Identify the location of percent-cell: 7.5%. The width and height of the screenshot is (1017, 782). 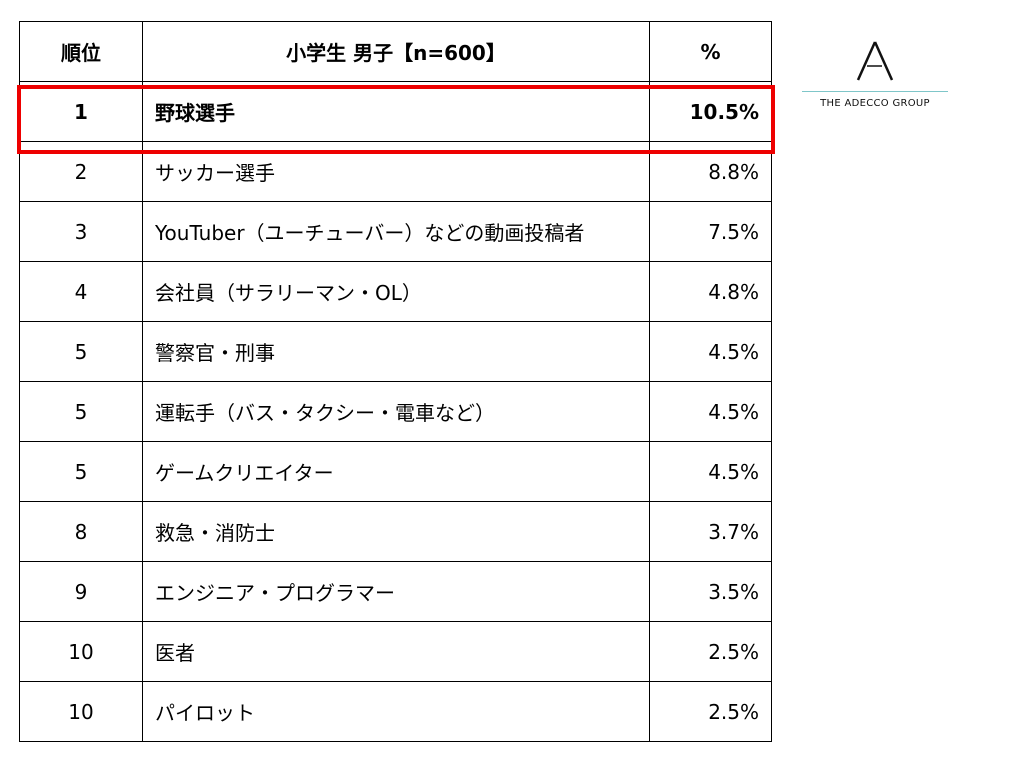
(710, 231).